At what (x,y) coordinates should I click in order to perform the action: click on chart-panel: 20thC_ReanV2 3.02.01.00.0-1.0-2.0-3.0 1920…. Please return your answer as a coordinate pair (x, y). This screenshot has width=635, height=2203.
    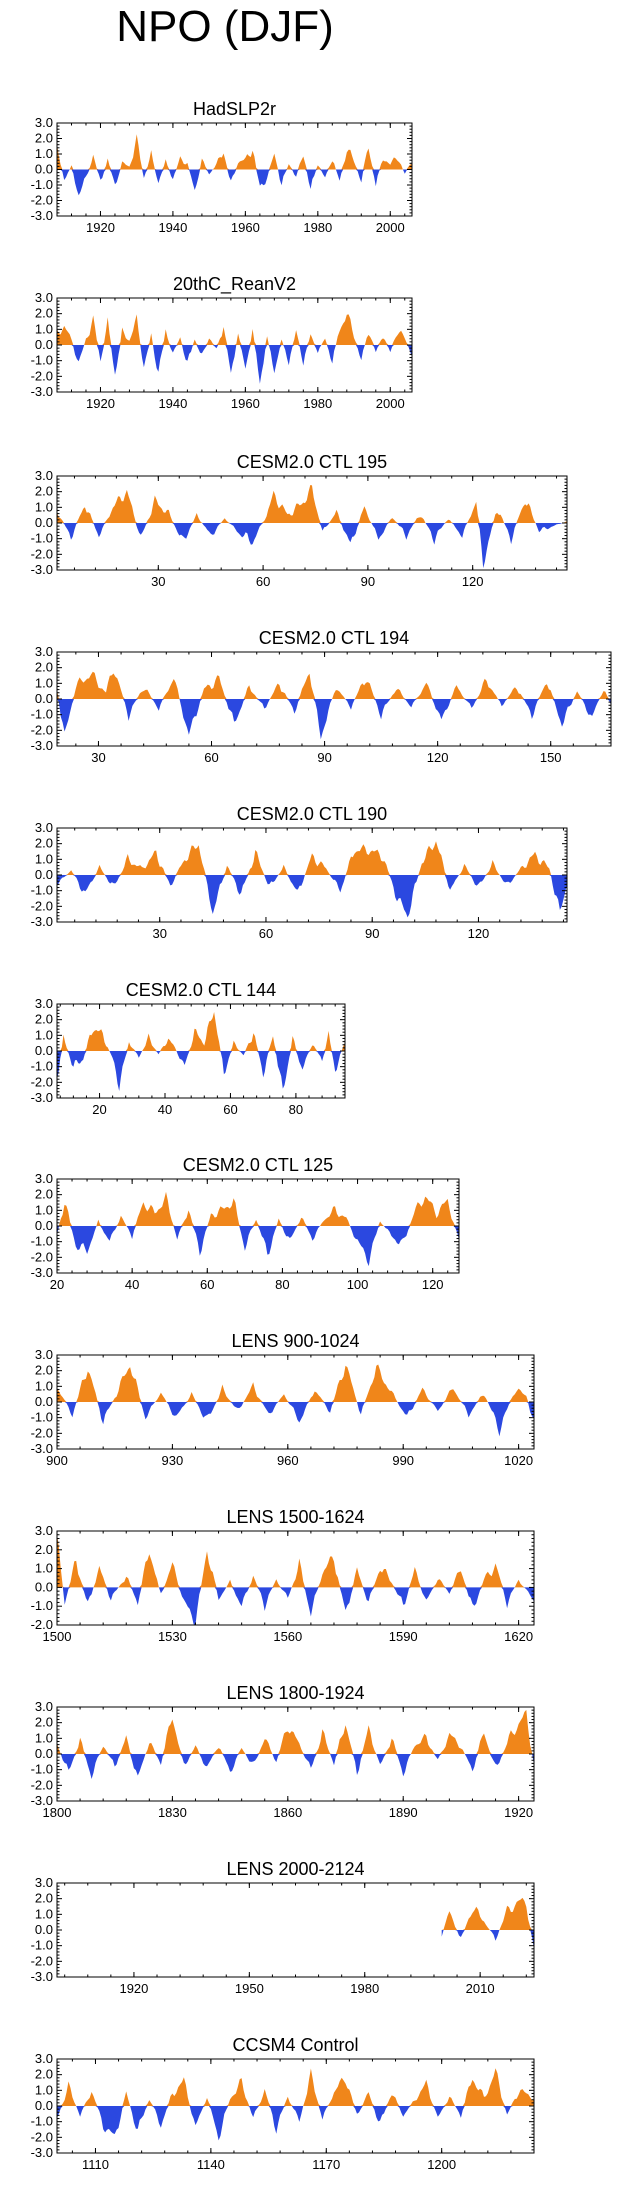
    Looking at the image, I should click on (222, 342).